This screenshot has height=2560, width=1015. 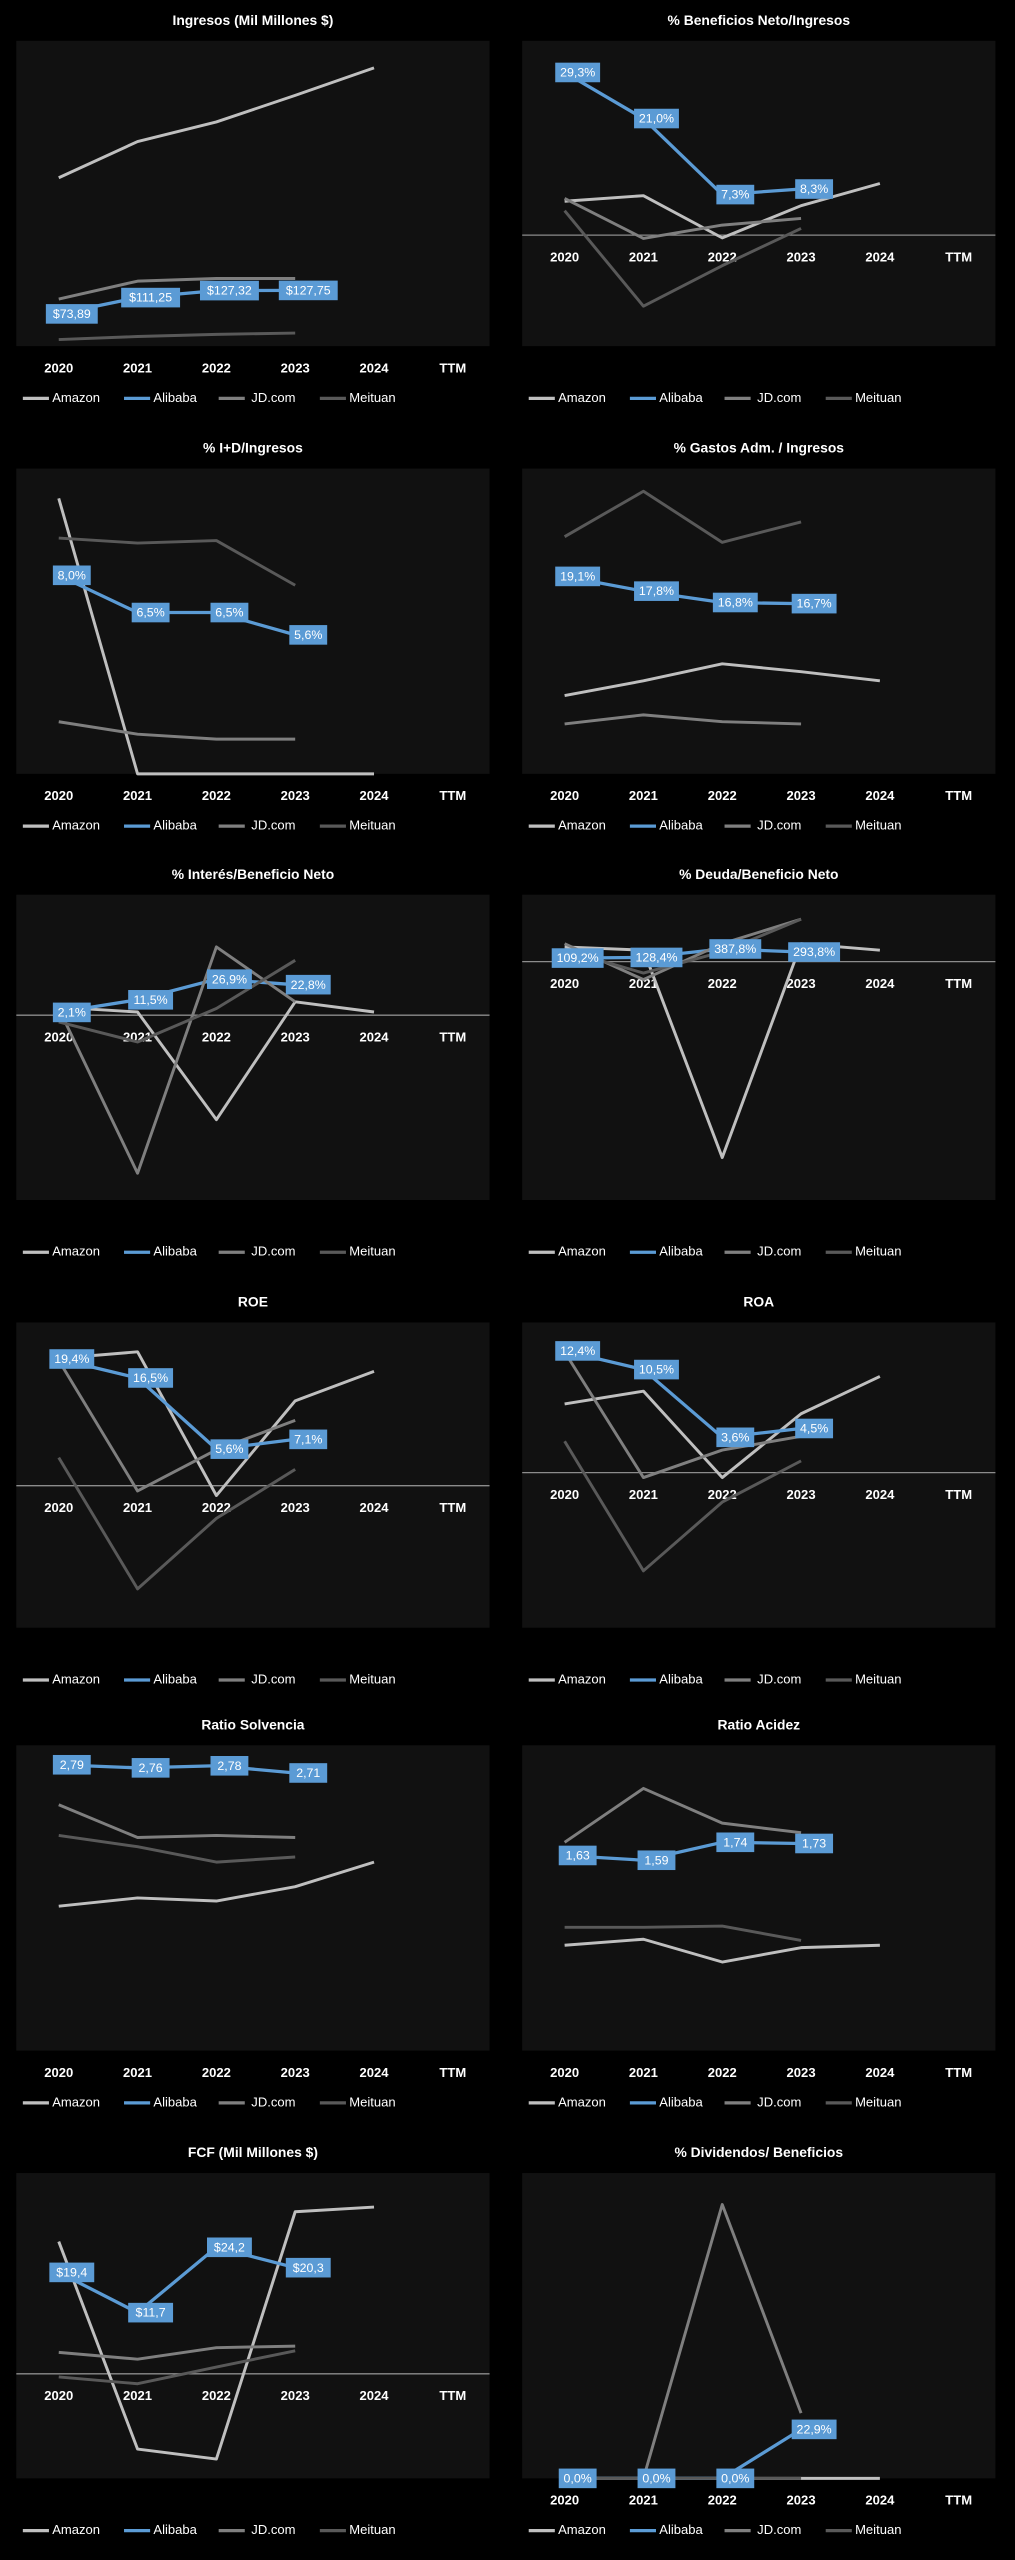 What do you see at coordinates (758, 2152) in the screenshot?
I see `chart-title: % Dividendos/ Beneficios` at bounding box center [758, 2152].